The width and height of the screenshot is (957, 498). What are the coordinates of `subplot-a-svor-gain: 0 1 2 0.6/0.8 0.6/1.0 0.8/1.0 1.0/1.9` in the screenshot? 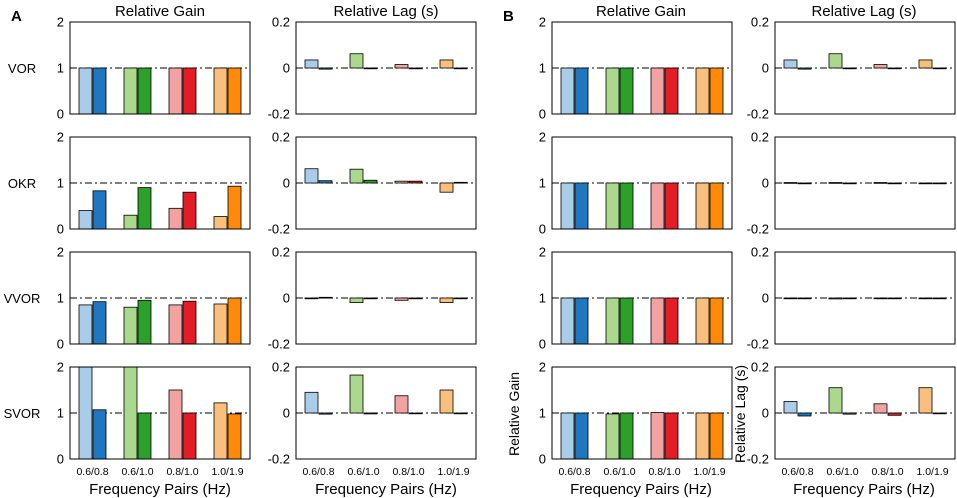 It's located at (154, 419).